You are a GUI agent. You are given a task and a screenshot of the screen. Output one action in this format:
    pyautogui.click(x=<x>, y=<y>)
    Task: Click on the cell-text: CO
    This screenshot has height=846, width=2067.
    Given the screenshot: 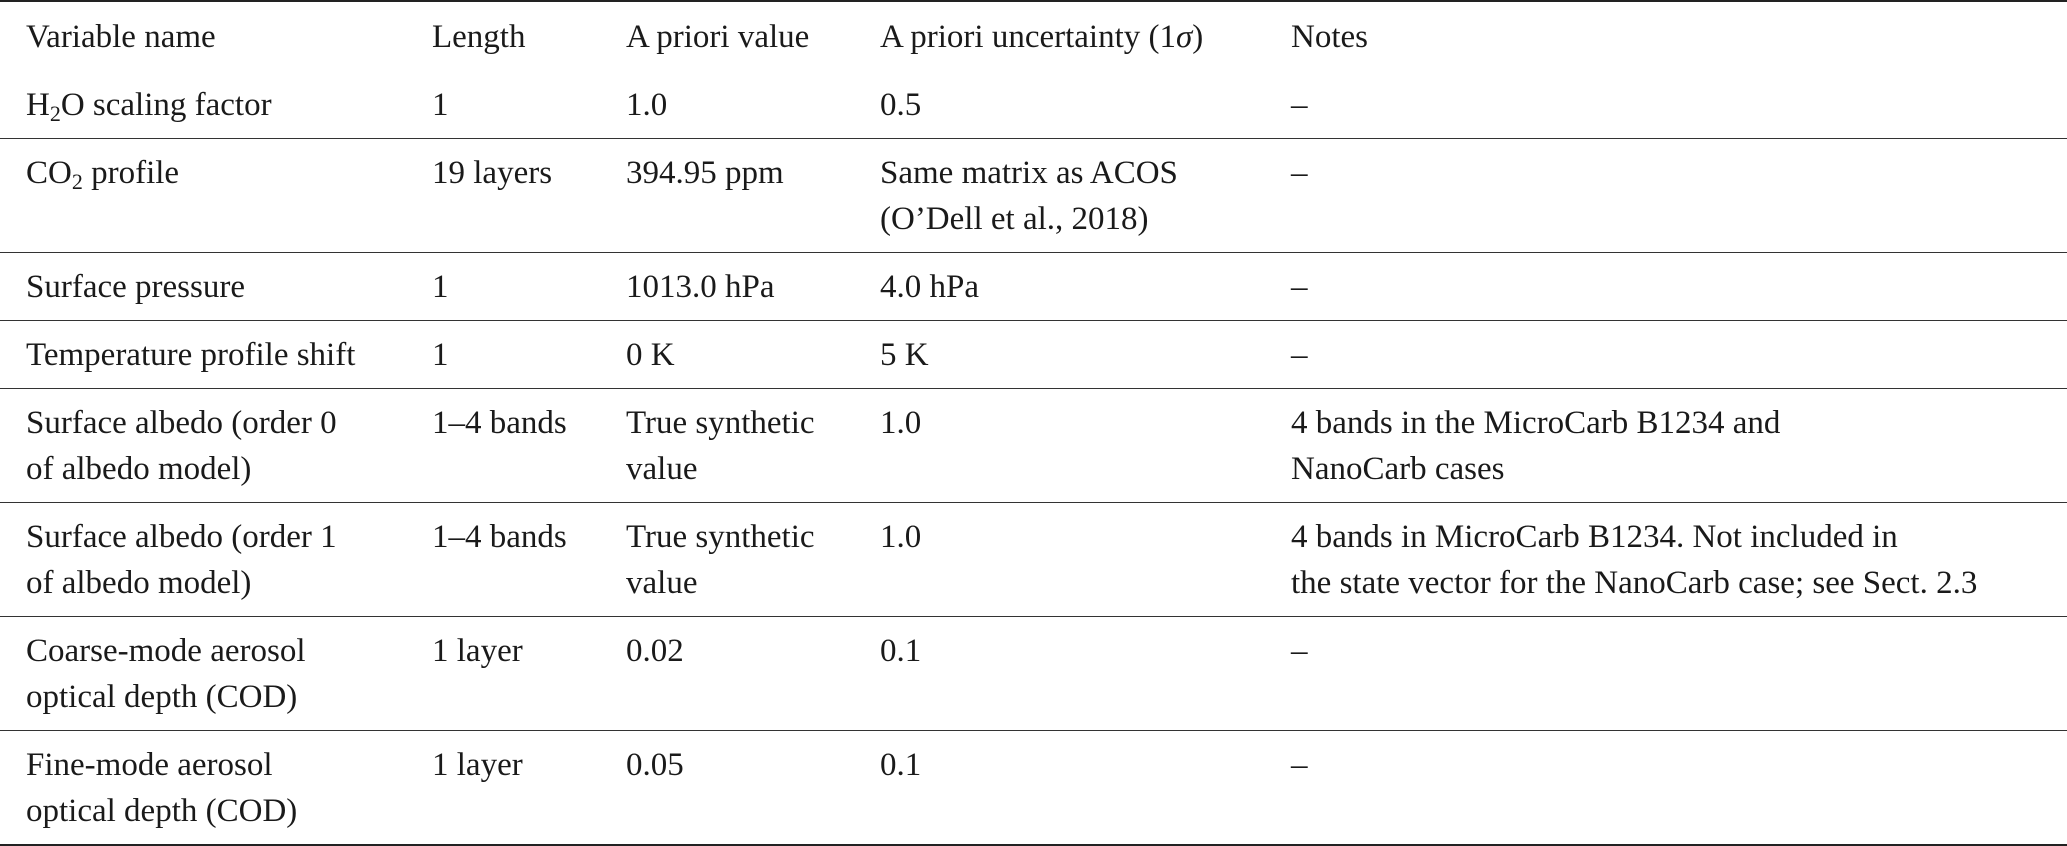 What is the action you would take?
    pyautogui.click(x=49, y=173)
    